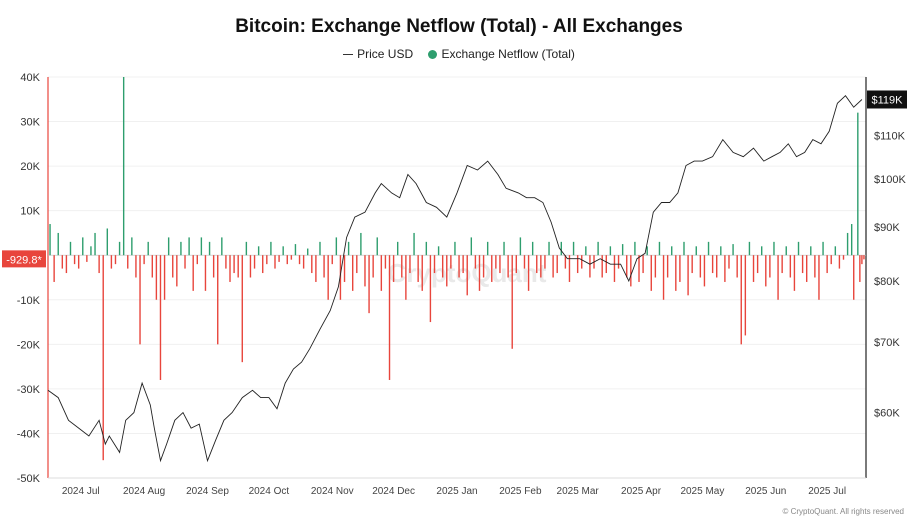 The image size is (918, 524). I want to click on legend-label-price: Price USD, so click(385, 53).